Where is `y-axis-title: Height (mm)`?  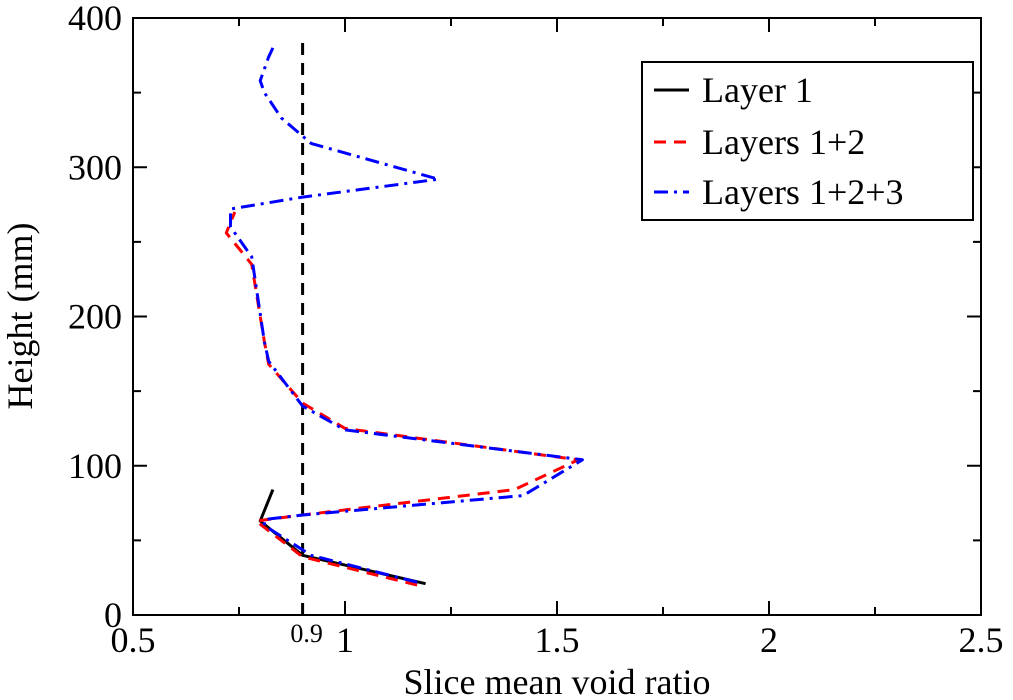 y-axis-title: Height (mm) is located at coordinates (20, 316).